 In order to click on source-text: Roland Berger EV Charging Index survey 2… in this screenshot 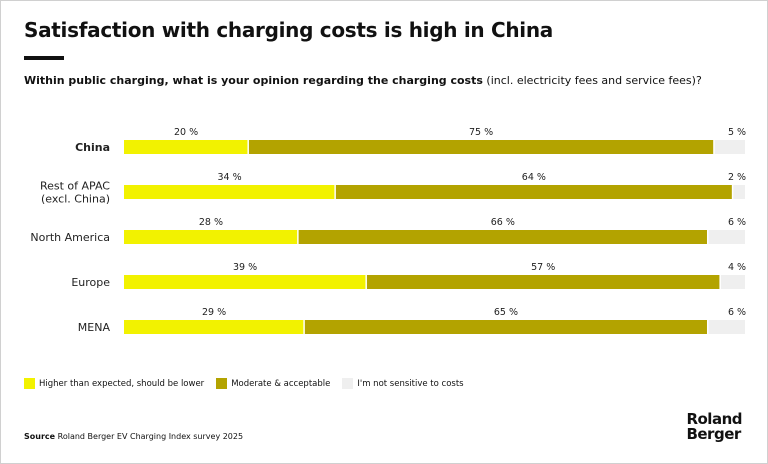, I will do `click(149, 436)`.